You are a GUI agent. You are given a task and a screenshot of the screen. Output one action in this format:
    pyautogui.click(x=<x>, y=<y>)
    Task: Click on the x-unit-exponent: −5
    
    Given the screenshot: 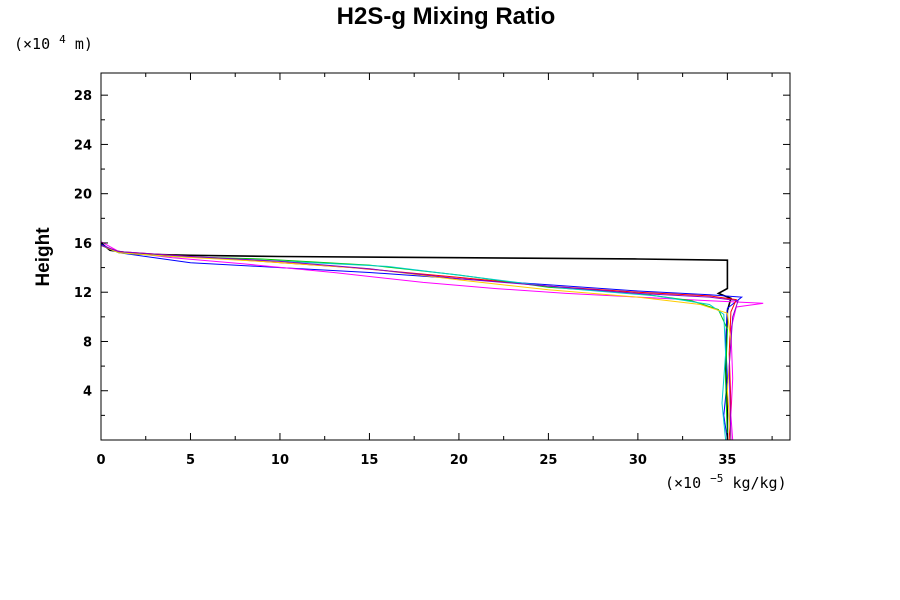 What is the action you would take?
    pyautogui.click(x=716, y=478)
    